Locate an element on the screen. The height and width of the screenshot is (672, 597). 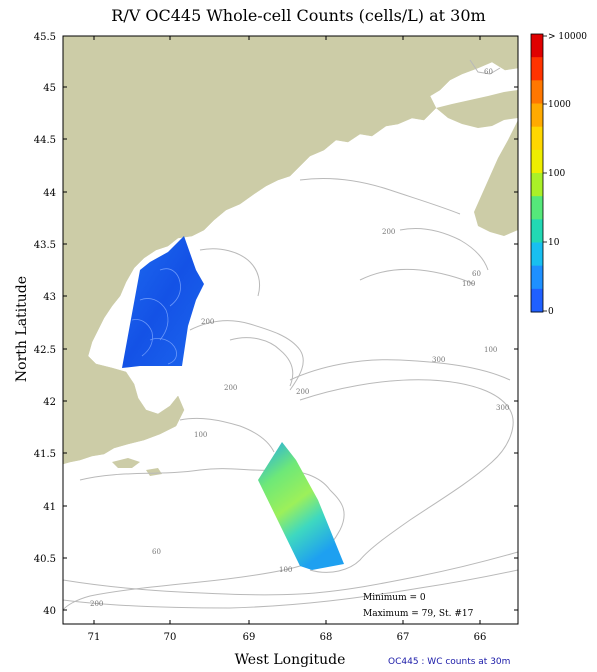
y-tick-label: 43.5 is located at coordinates (45, 245).